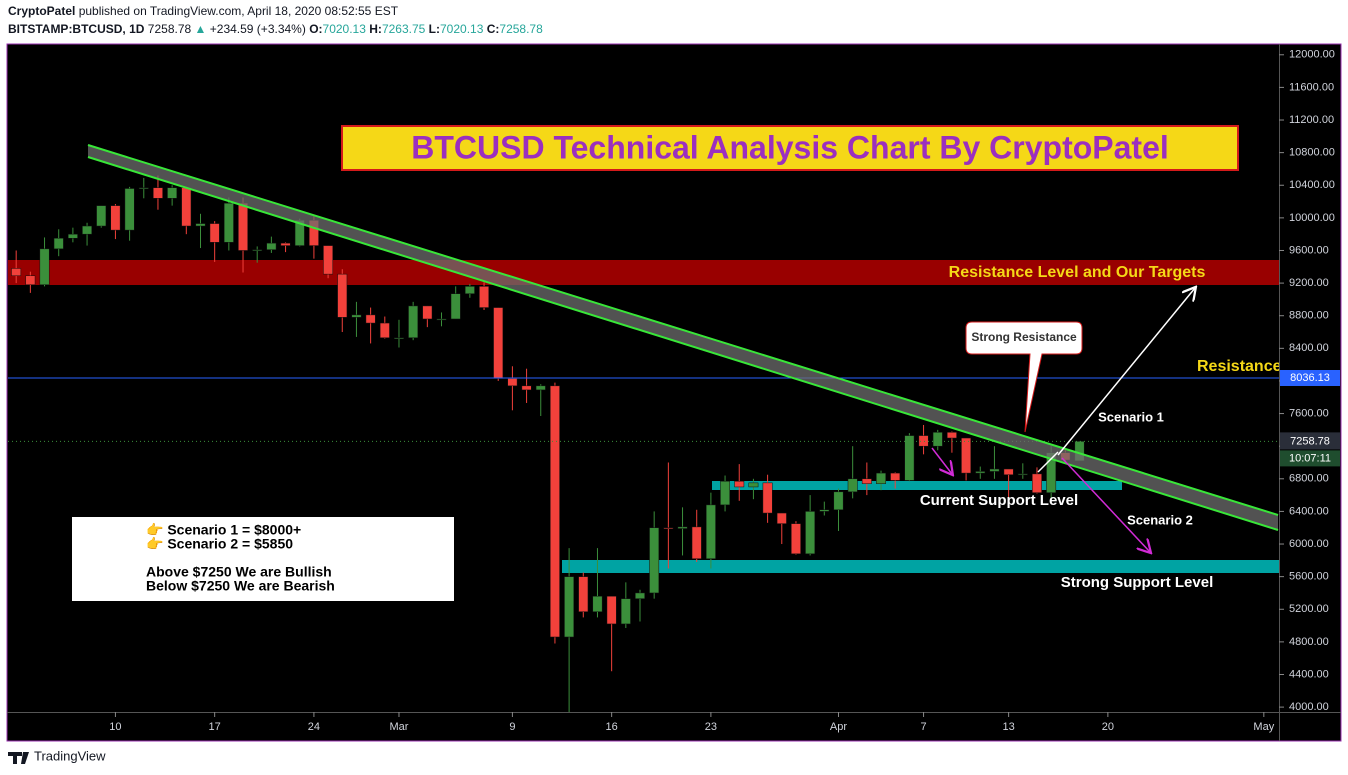  I want to click on x-tick-label: 24, so click(314, 727).